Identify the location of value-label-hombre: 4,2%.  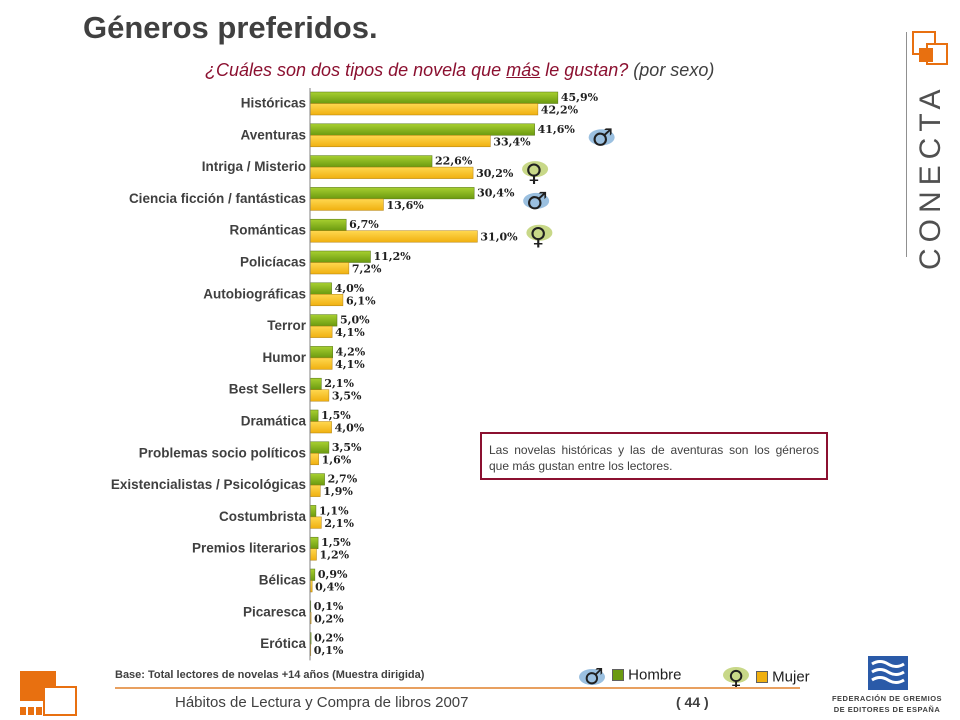
(351, 351).